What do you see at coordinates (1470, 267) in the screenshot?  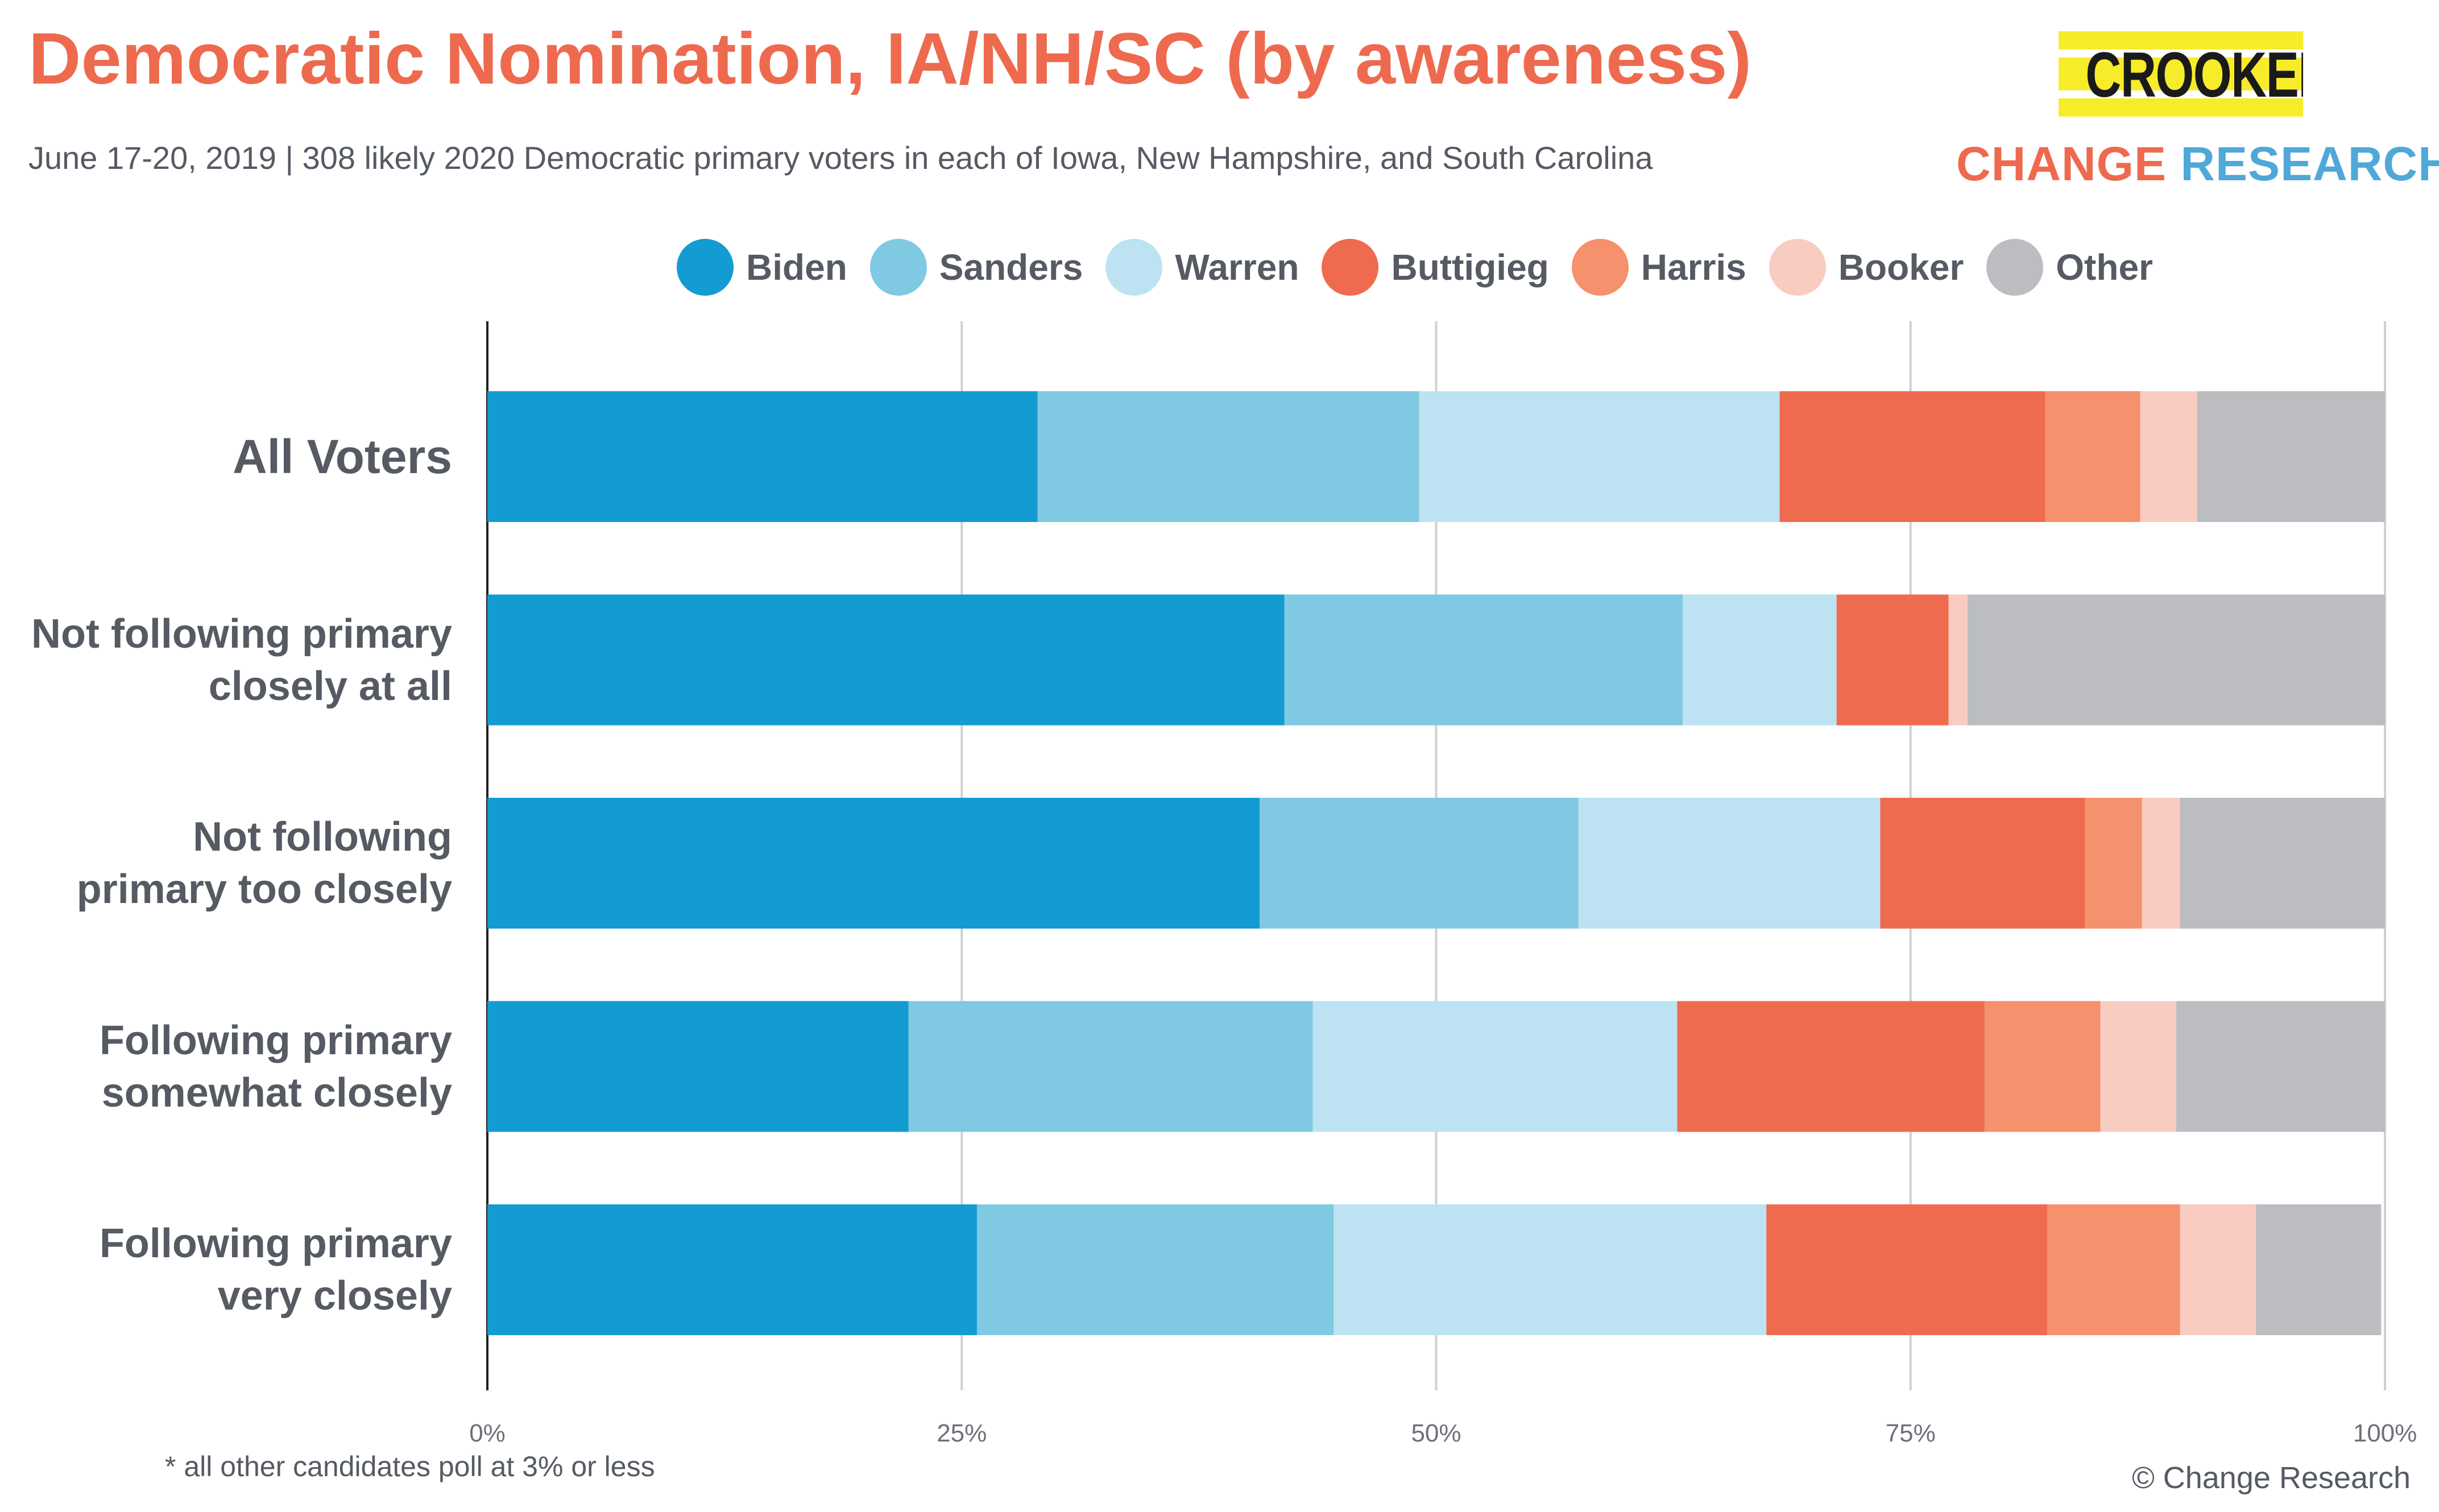 I see `legend-label-buttigieg: Buttigieg` at bounding box center [1470, 267].